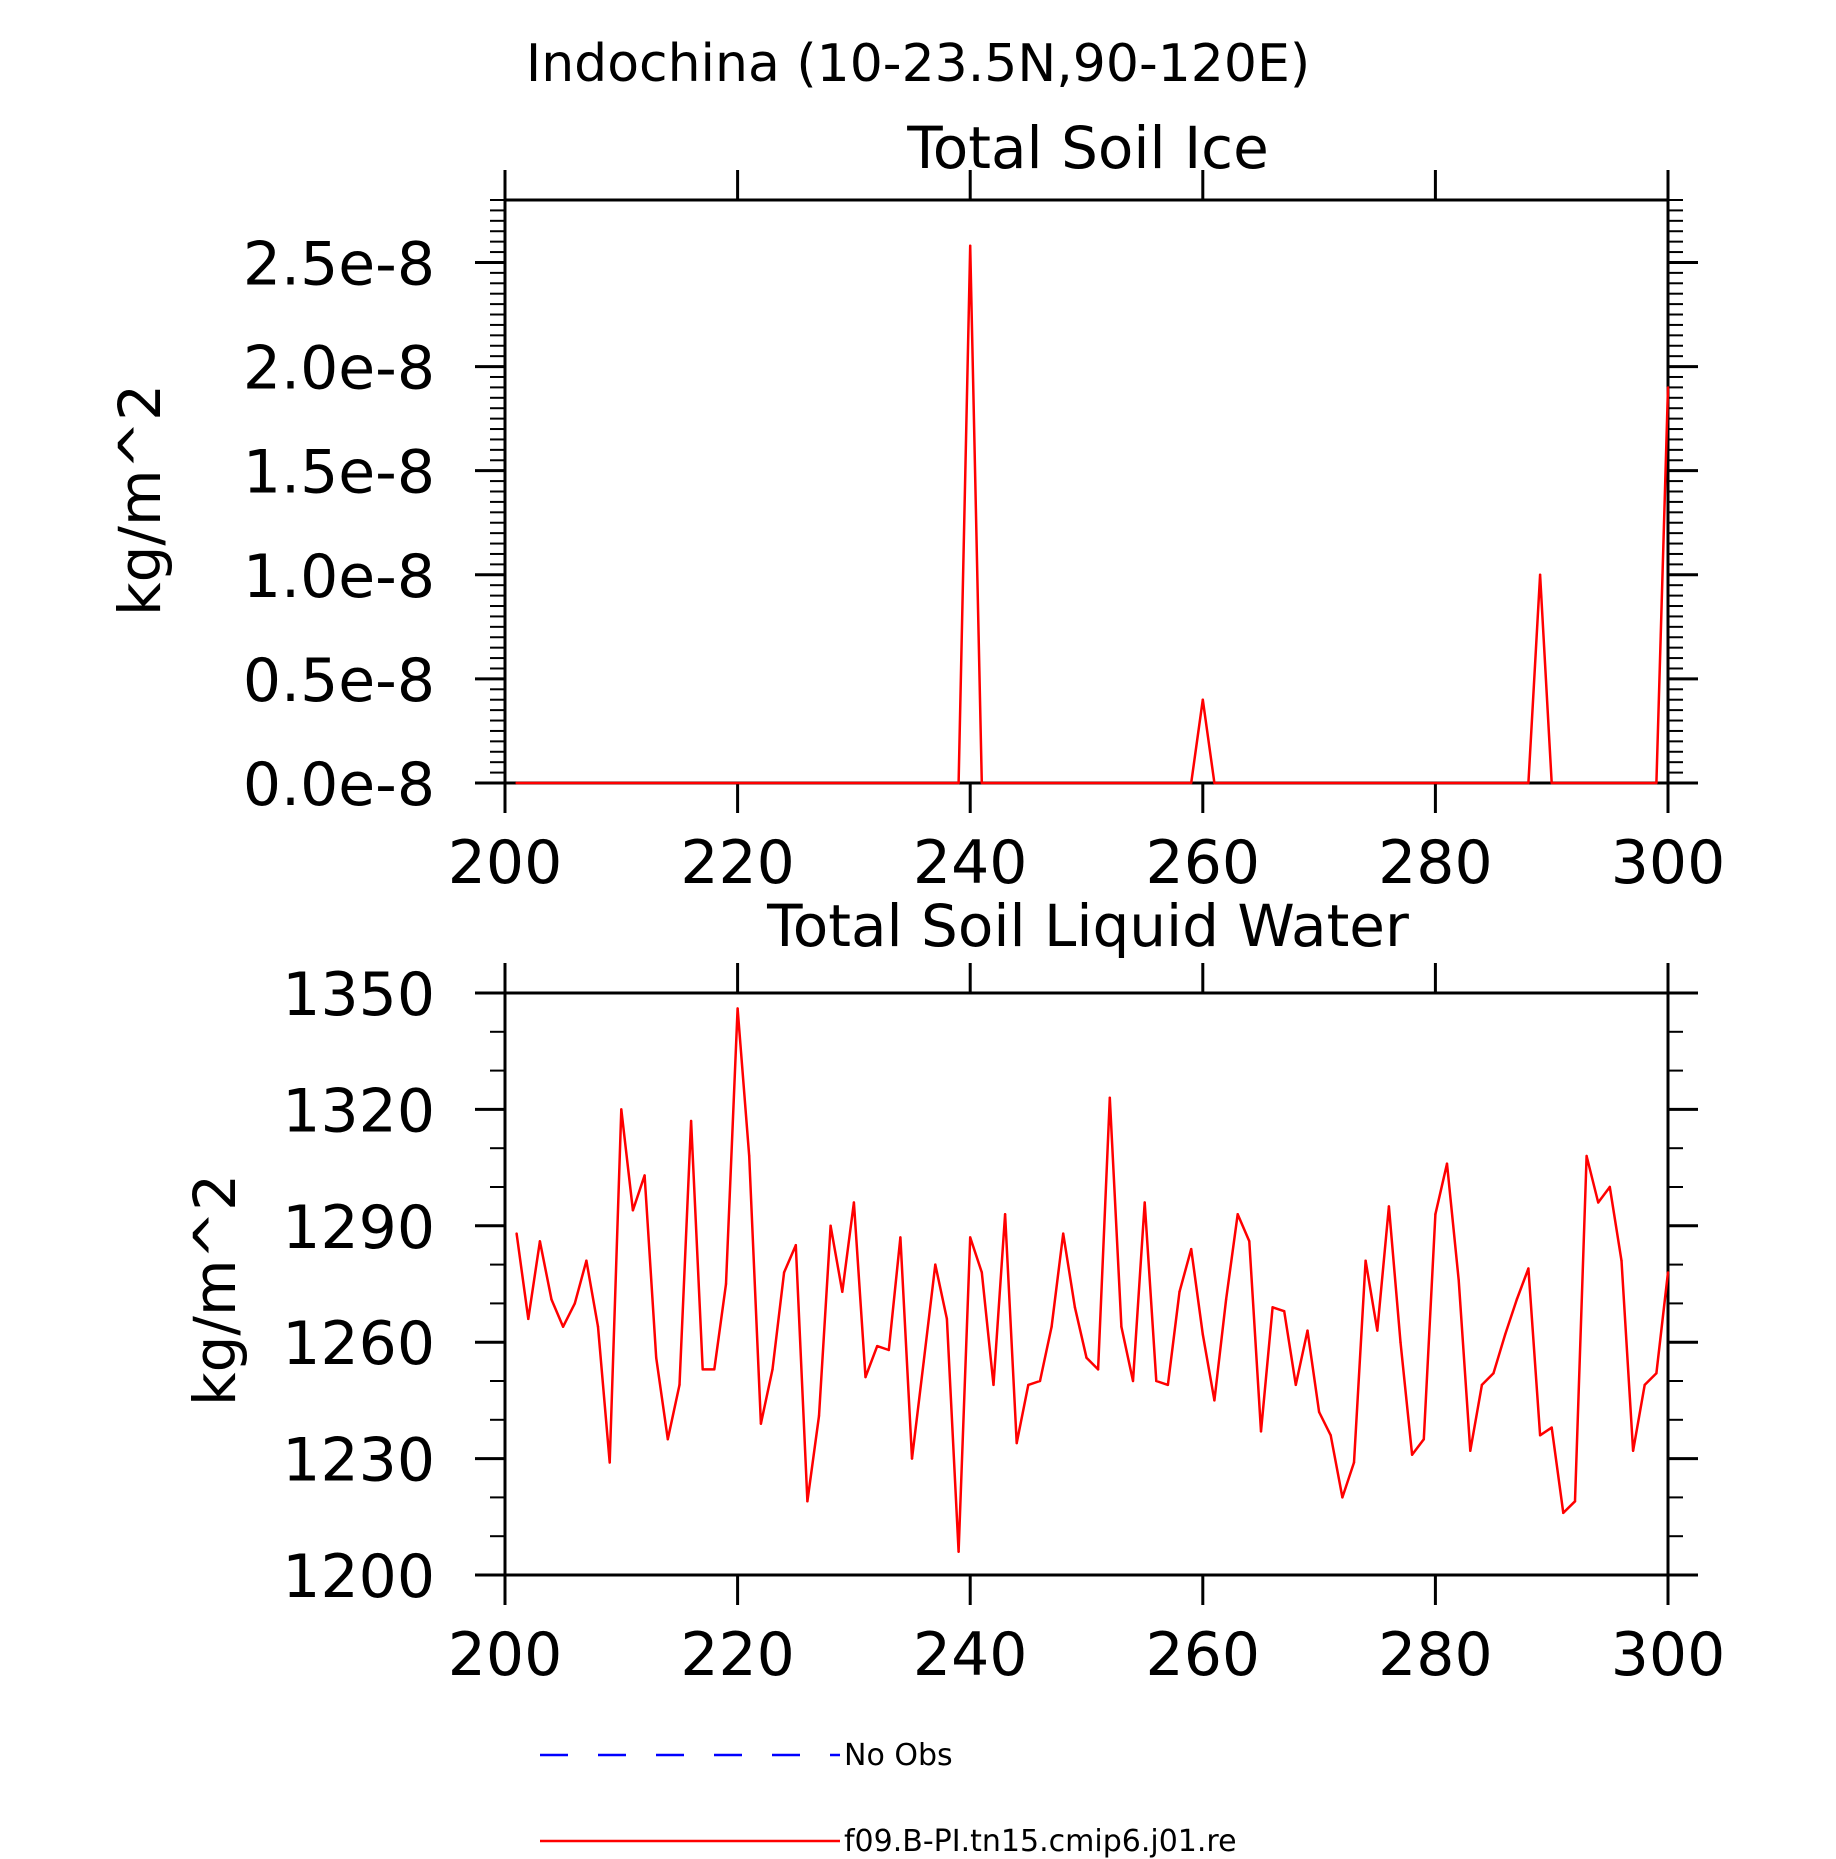  I want to click on soil-ice-title: Total Soil Ice, so click(1087, 148).